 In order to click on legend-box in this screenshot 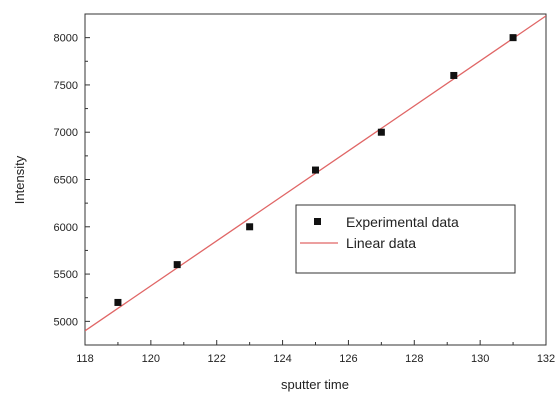, I will do `click(405, 239)`.